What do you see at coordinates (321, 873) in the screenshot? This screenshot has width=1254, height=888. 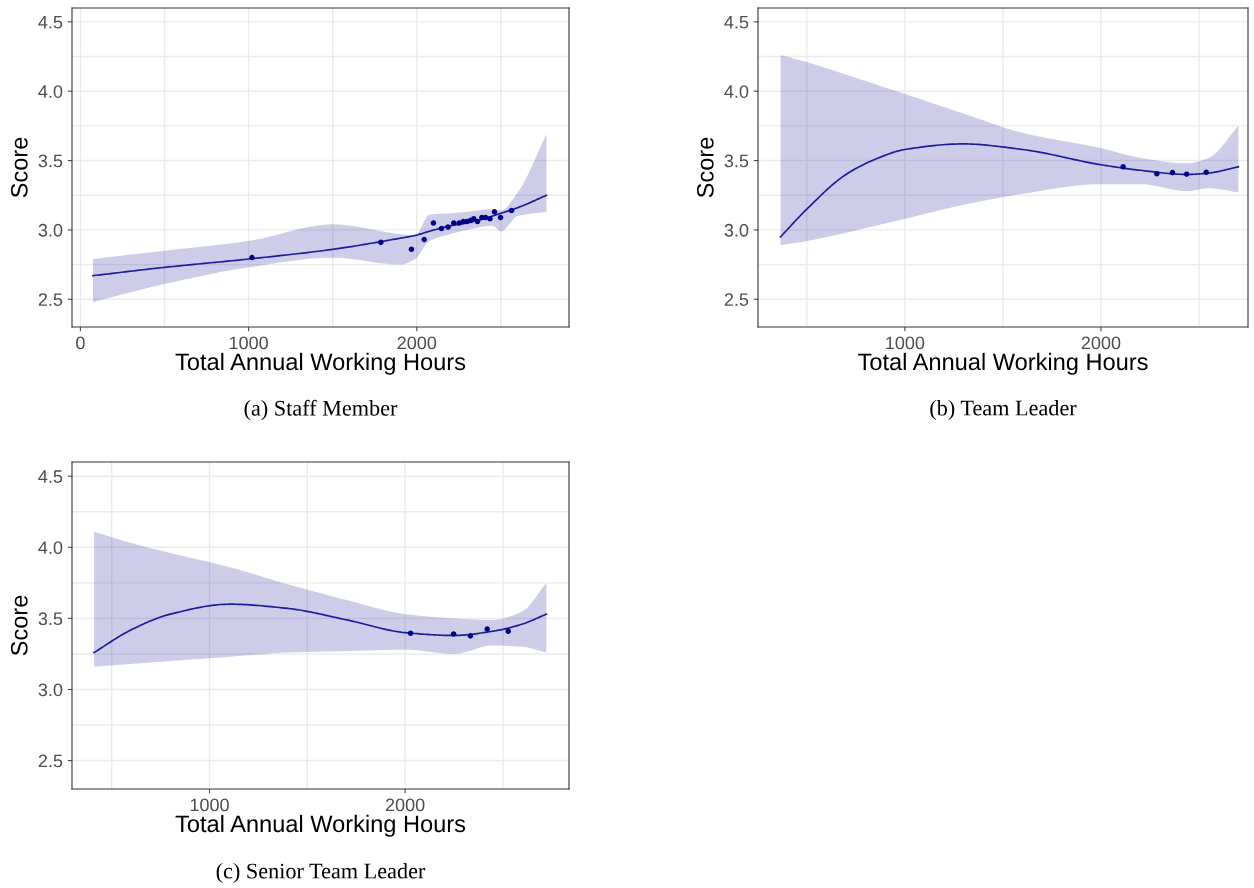 I see `text: (c) Senior Team Leader` at bounding box center [321, 873].